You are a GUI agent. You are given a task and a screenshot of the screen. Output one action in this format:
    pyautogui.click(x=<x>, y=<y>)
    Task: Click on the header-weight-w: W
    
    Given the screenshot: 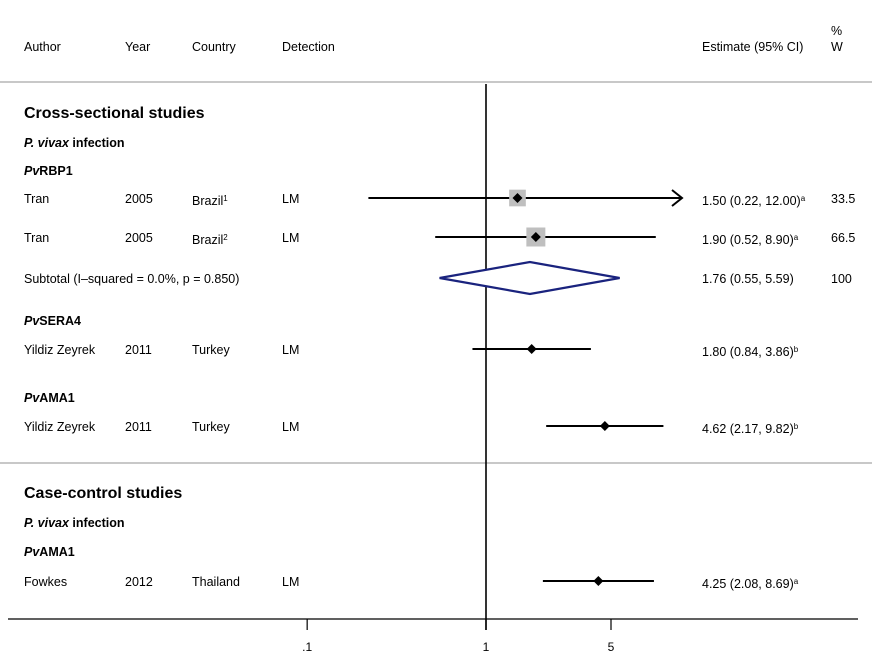 What is the action you would take?
    pyautogui.click(x=837, y=47)
    